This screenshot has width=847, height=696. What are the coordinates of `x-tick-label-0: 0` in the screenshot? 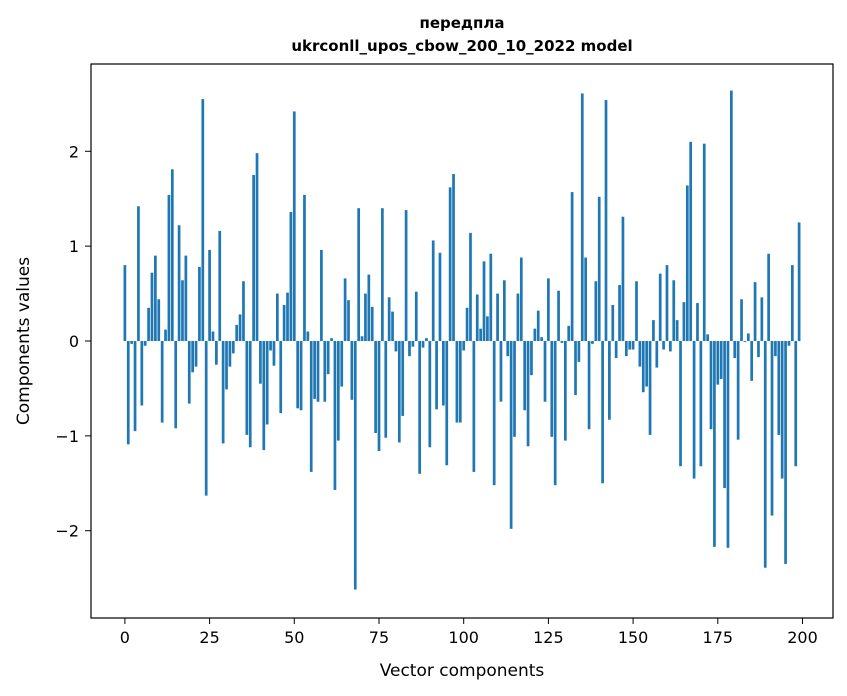 It's located at (125, 637).